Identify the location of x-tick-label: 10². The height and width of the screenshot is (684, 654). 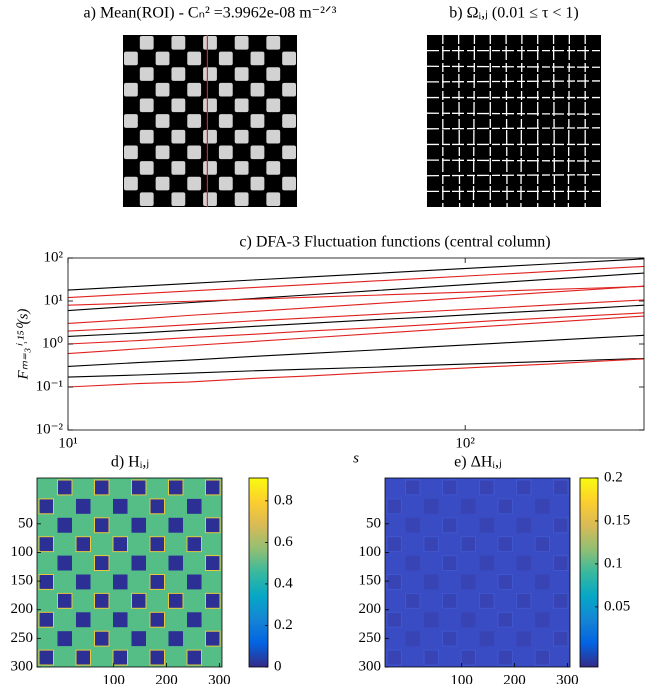
(465, 443).